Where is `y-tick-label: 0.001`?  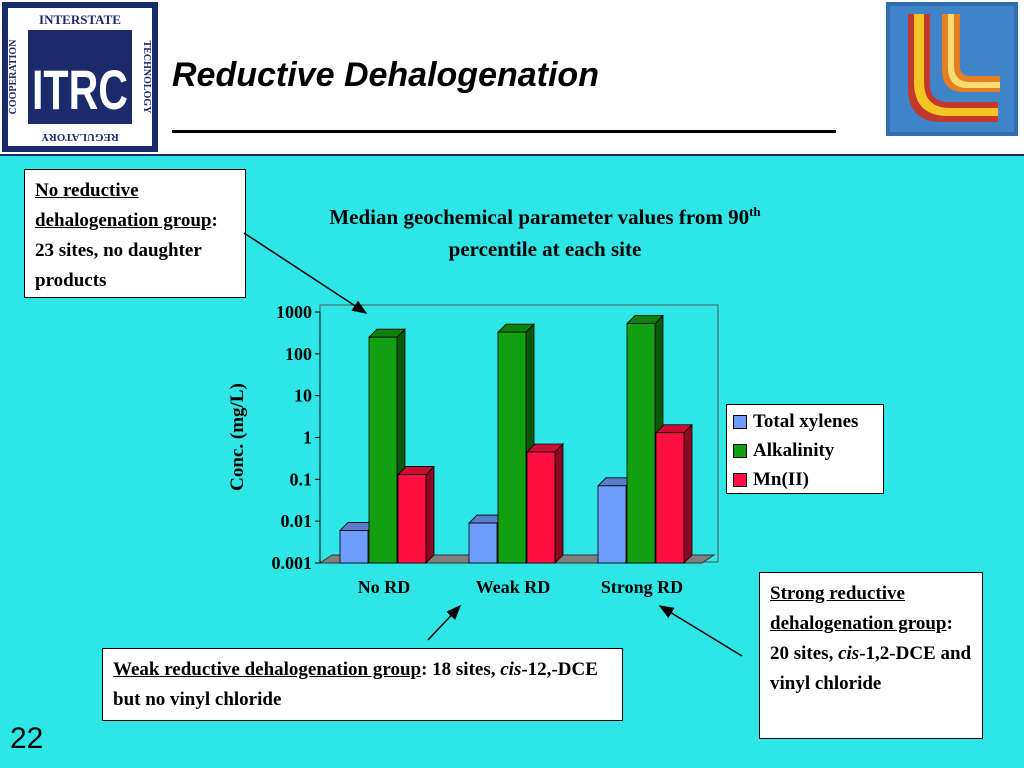 y-tick-label: 0.001 is located at coordinates (292, 563).